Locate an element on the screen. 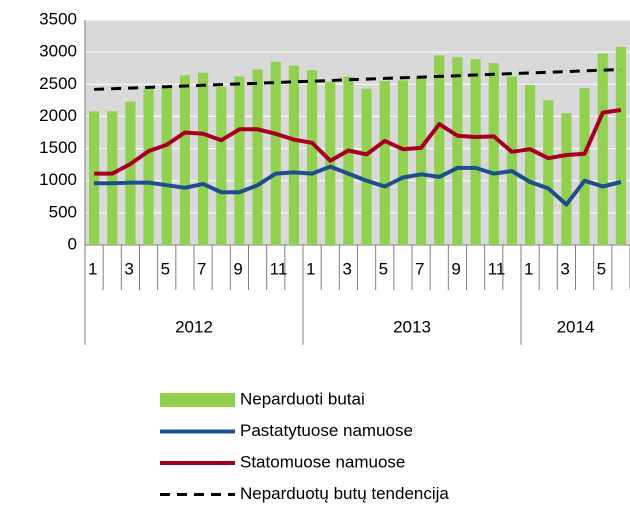 The width and height of the screenshot is (630, 506). year-label: 2012 is located at coordinates (194, 326).